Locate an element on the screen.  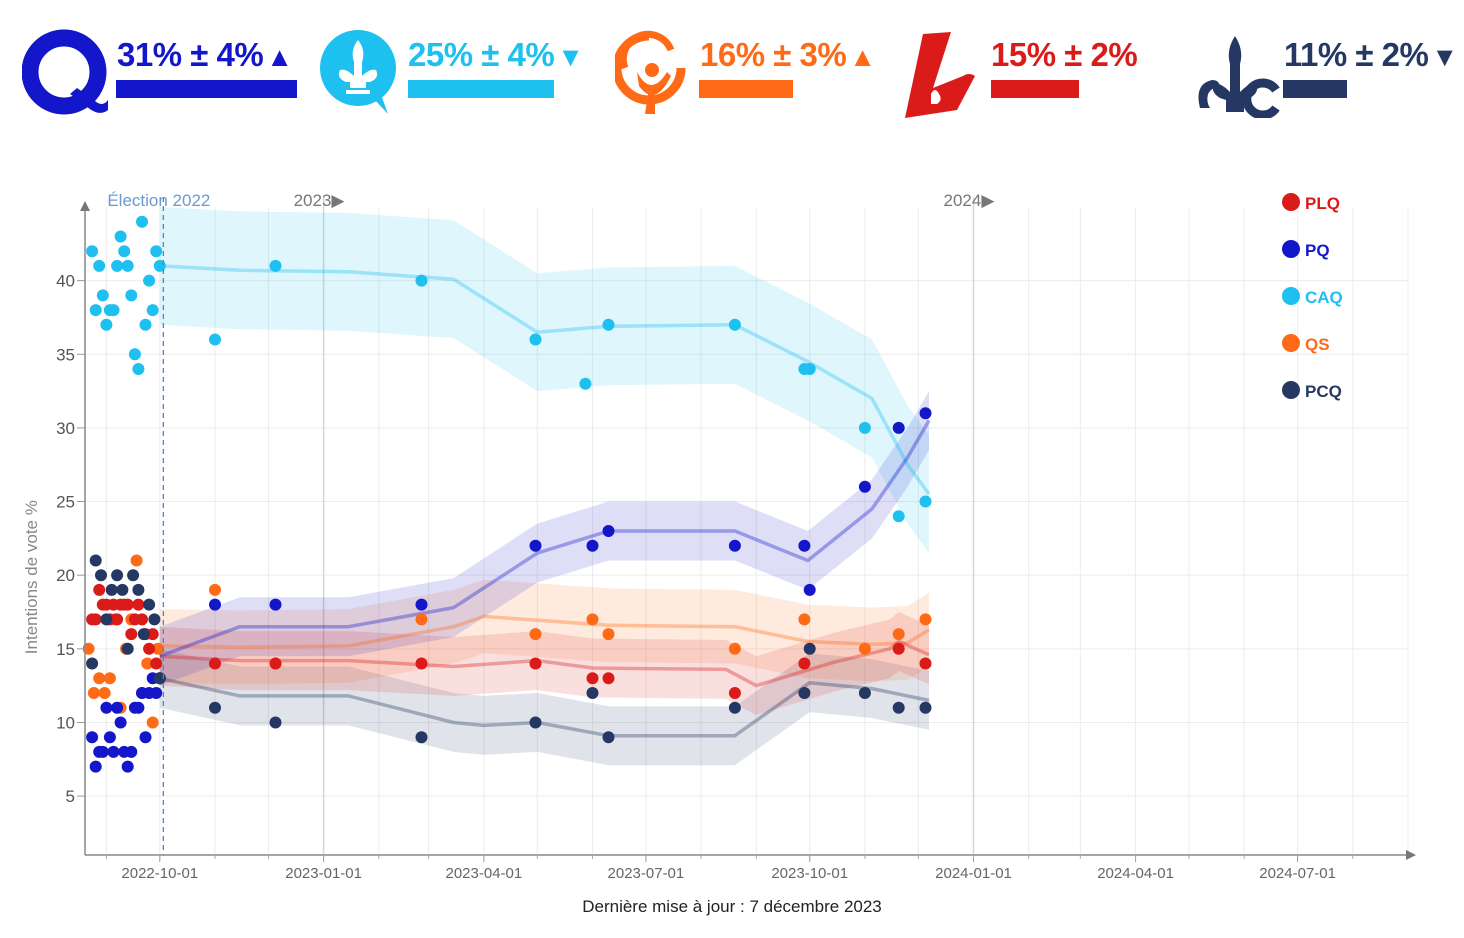
party-summary-plq: 15% ± 2% is located at coordinates (1048, 73).